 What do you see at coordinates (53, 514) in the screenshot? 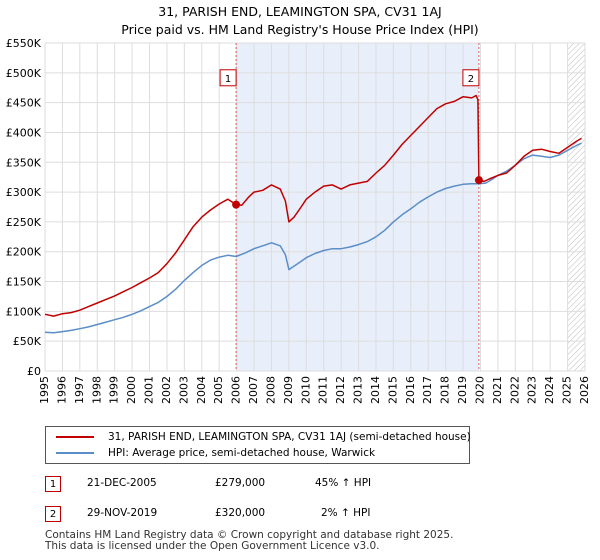
I see `transaction-marker: 2` at bounding box center [53, 514].